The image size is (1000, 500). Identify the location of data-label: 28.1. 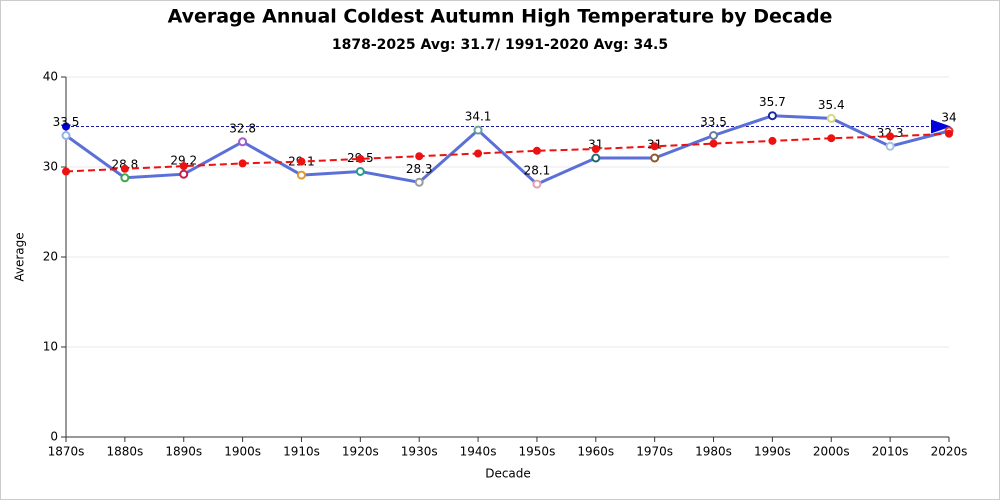
(537, 171).